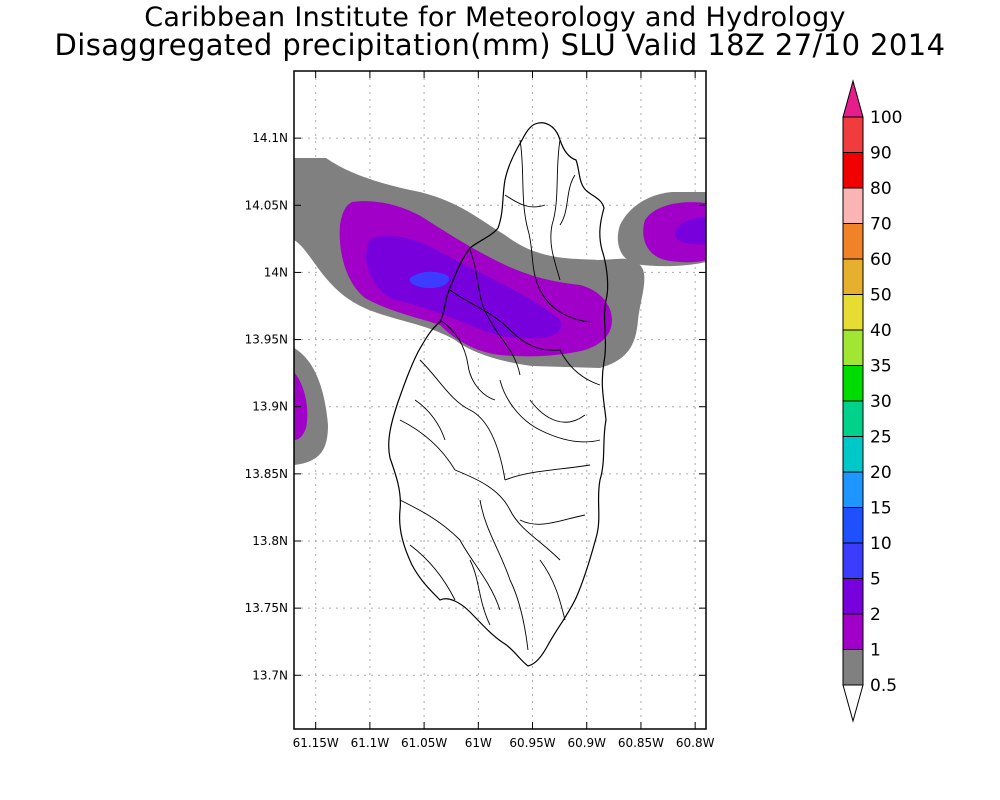 The image size is (1000, 800). What do you see at coordinates (316, 743) in the screenshot?
I see `lon-tick-label: 61.15W` at bounding box center [316, 743].